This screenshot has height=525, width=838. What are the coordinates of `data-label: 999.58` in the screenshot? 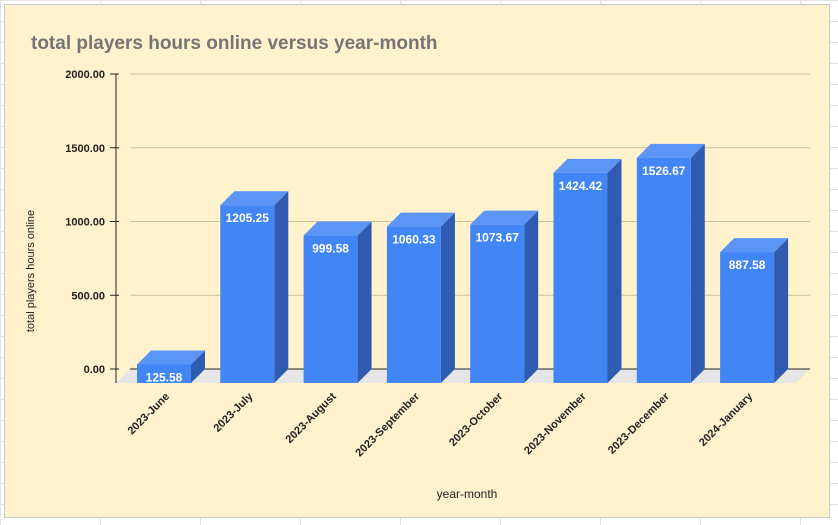 It's located at (330, 249).